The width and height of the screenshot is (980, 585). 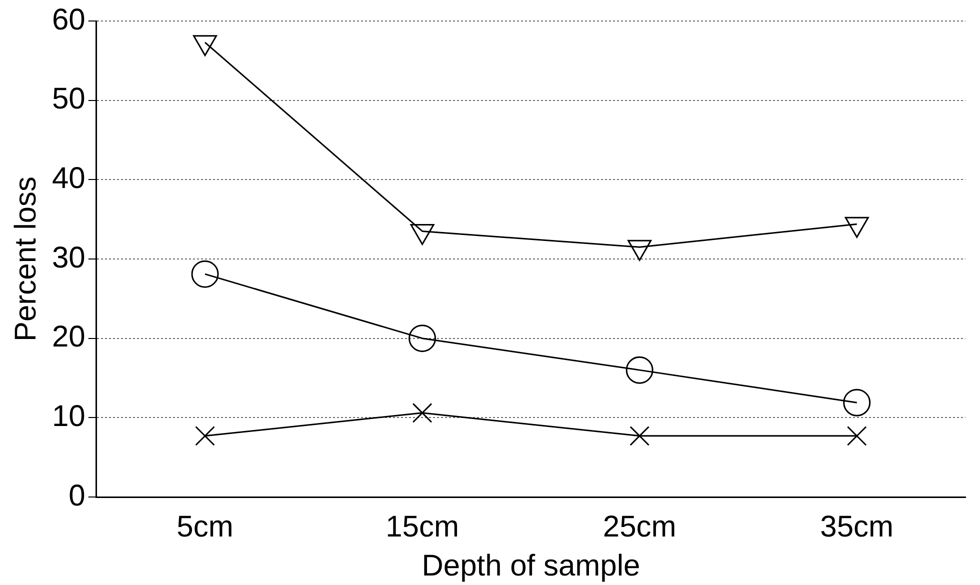 I want to click on x-tick-label: 35cm, so click(x=857, y=527).